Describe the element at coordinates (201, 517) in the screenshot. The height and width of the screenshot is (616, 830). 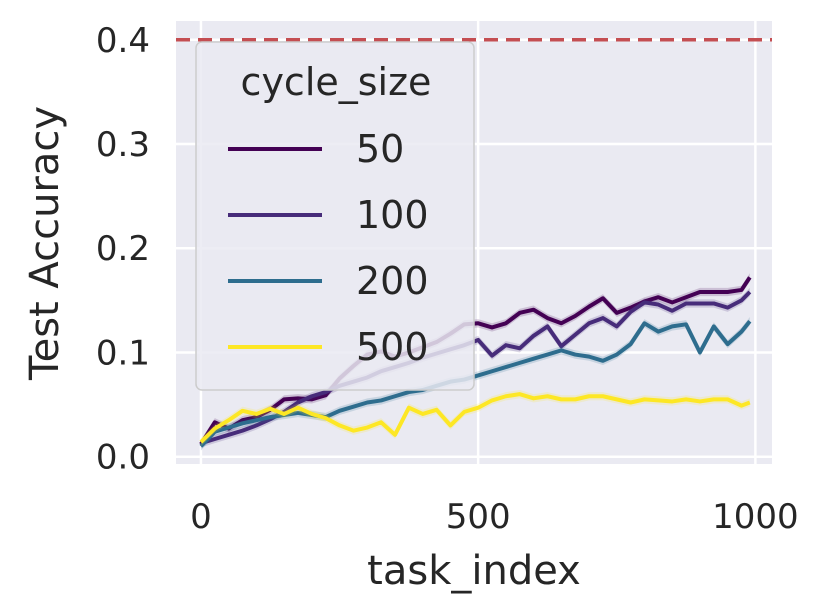
I see `x-tick-label: 0` at that location.